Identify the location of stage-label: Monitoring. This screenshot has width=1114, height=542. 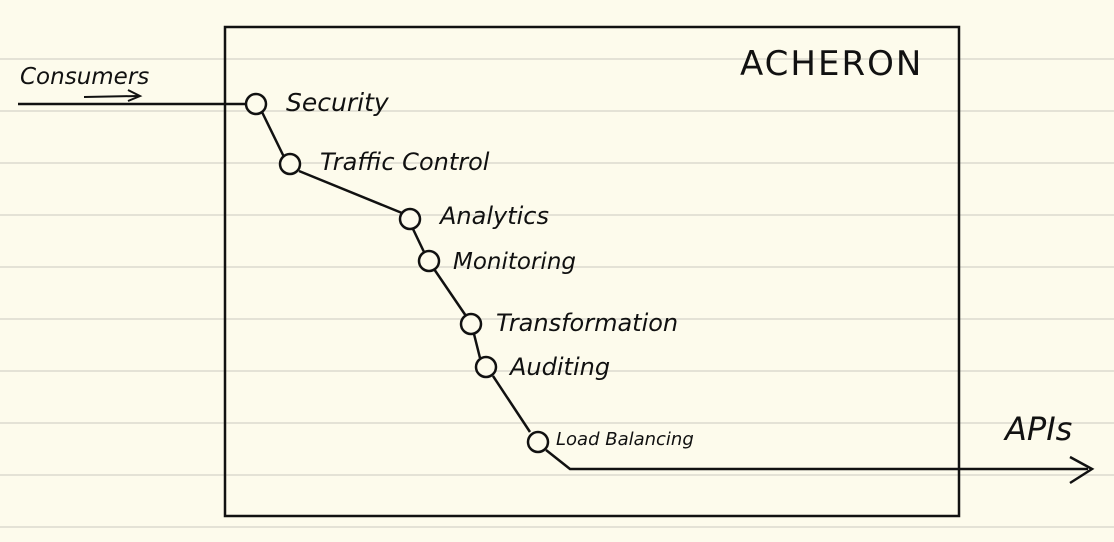
(514, 262).